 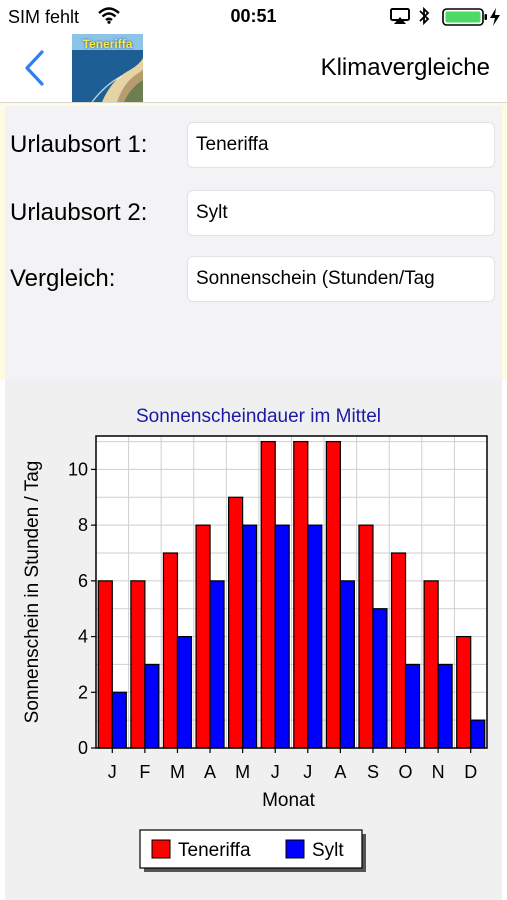 What do you see at coordinates (470, 772) in the screenshot?
I see `x-tick-label: D` at bounding box center [470, 772].